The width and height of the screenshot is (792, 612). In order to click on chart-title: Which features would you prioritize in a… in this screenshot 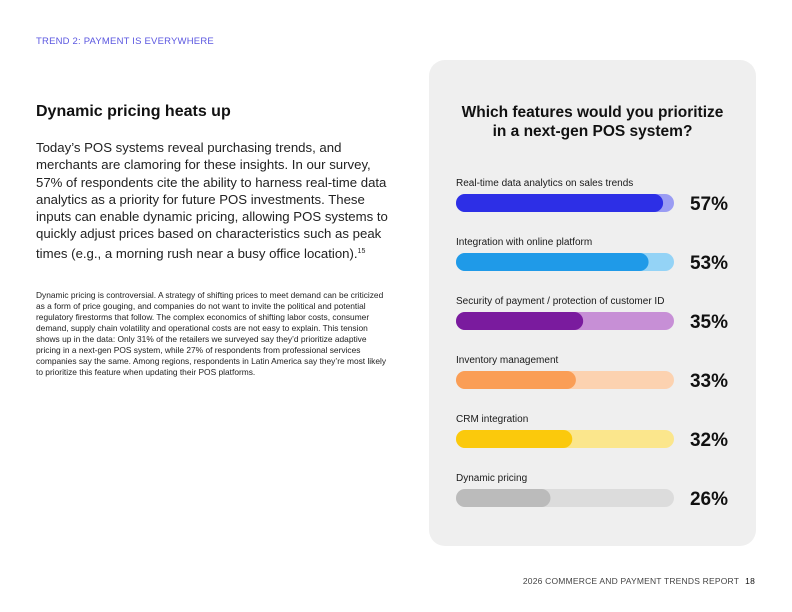, I will do `click(592, 122)`.